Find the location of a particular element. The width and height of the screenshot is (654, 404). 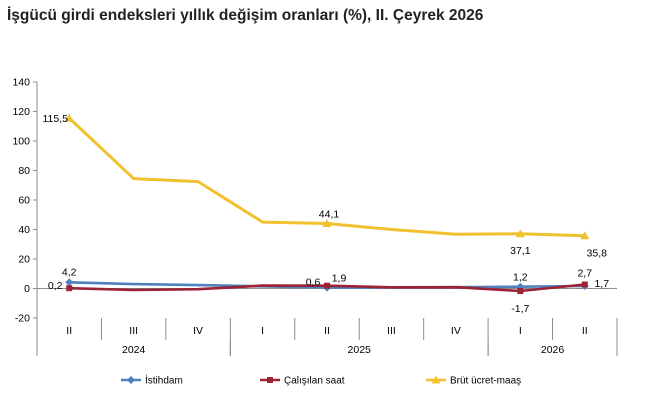

y-tick-label: 40 is located at coordinates (24, 230).